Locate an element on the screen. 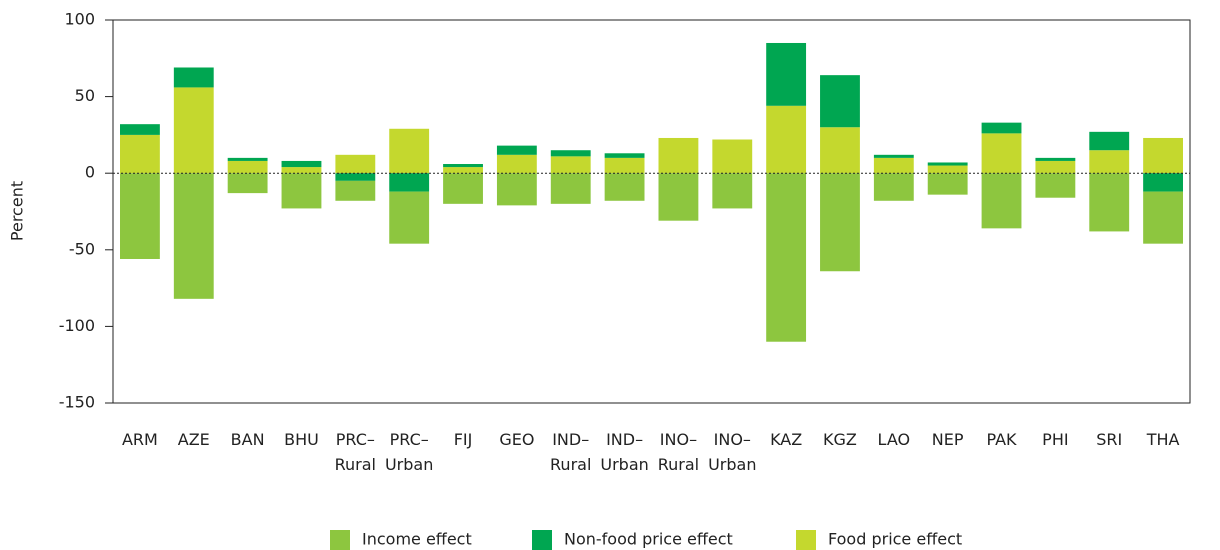 The height and width of the screenshot is (550, 1220). x-tick-label: PRC– Rural is located at coordinates (355, 452).